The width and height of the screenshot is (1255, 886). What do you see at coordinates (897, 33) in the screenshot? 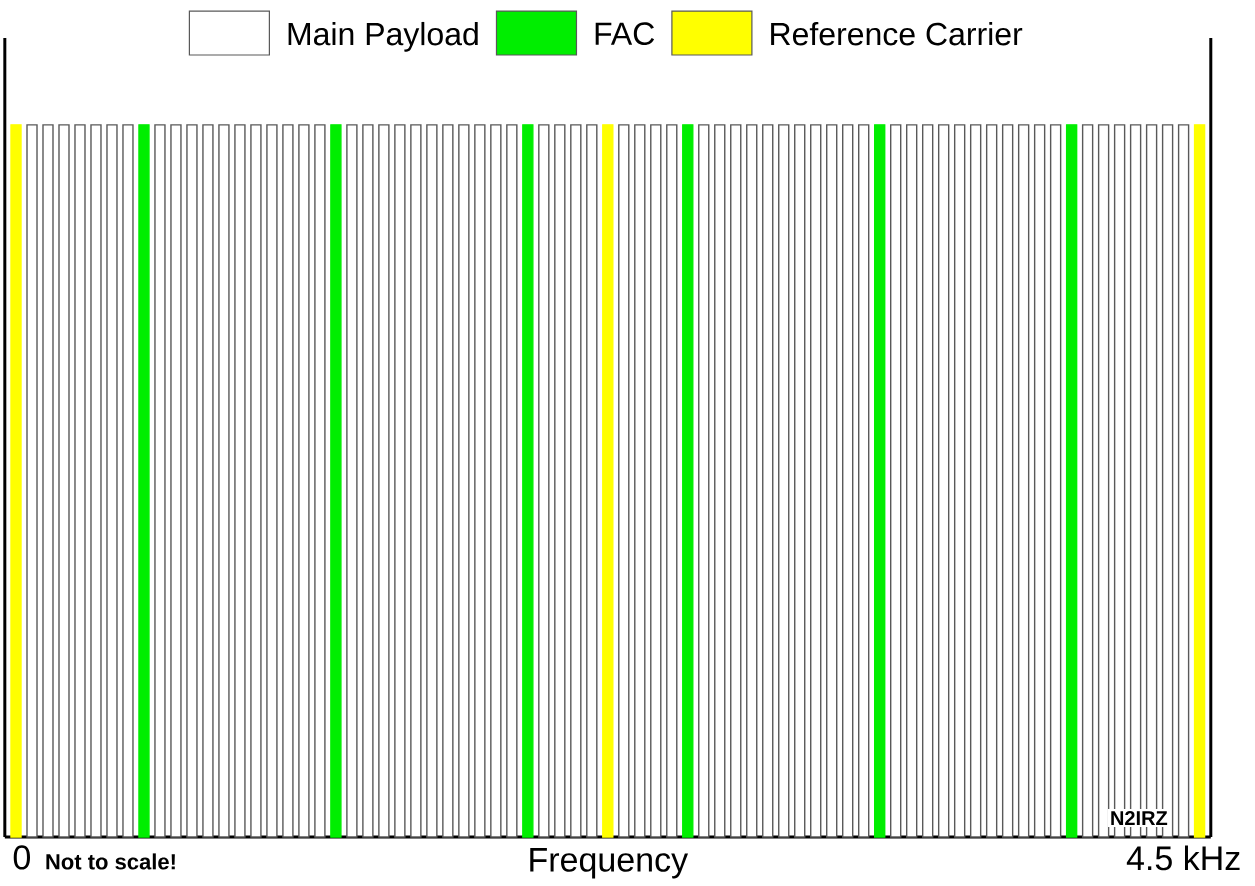
I see `legend-label: Reference Carrier` at bounding box center [897, 33].